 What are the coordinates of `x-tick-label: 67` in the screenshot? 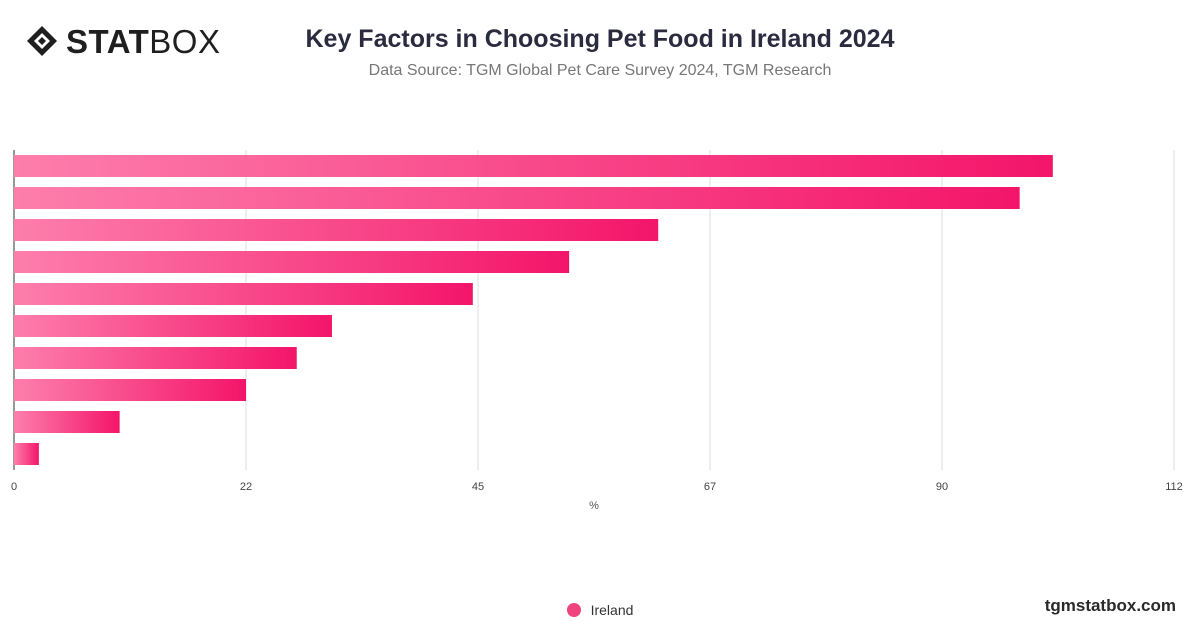 It's located at (710, 487).